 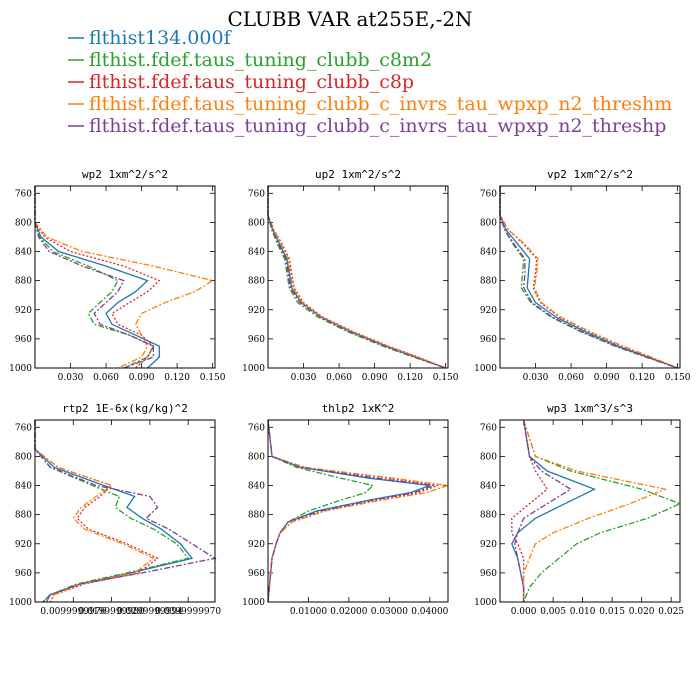 What do you see at coordinates (251, 82) in the screenshot?
I see `legend-label: flthist.fdef.taus_tuning_clubb_c8p` at bounding box center [251, 82].